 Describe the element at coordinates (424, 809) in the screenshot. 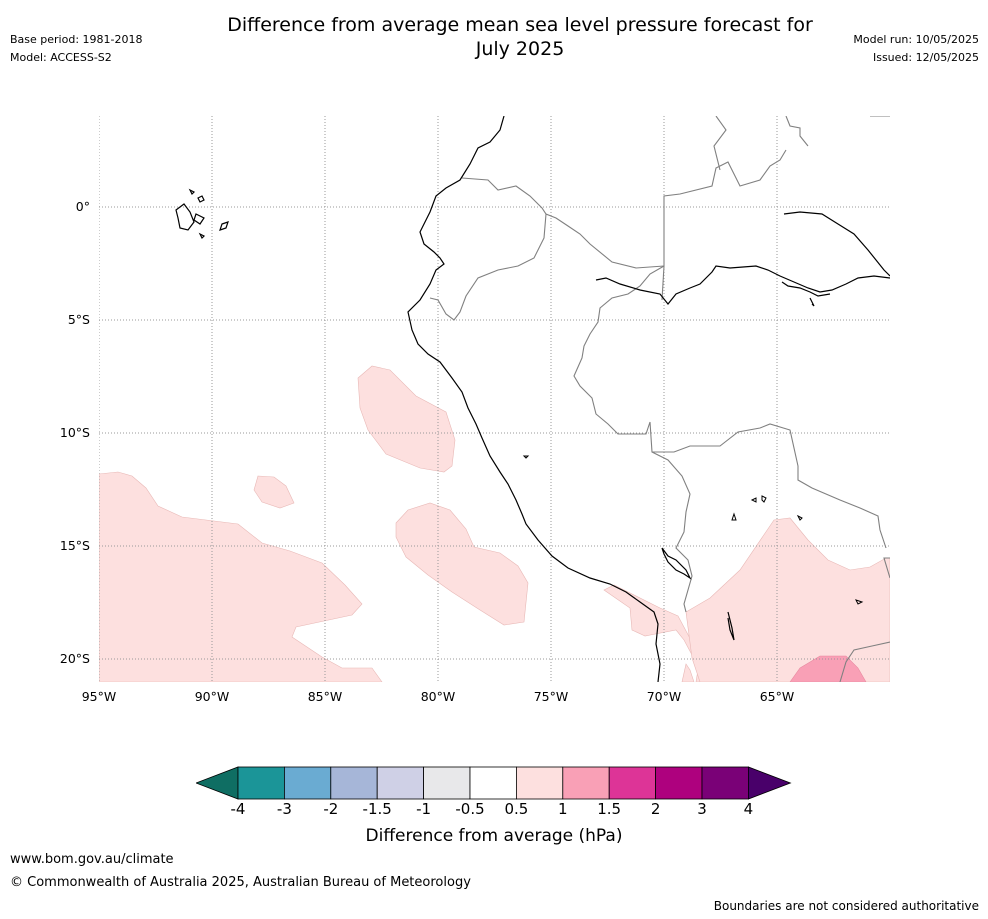

I see `colorbar-tick-label: -1` at that location.